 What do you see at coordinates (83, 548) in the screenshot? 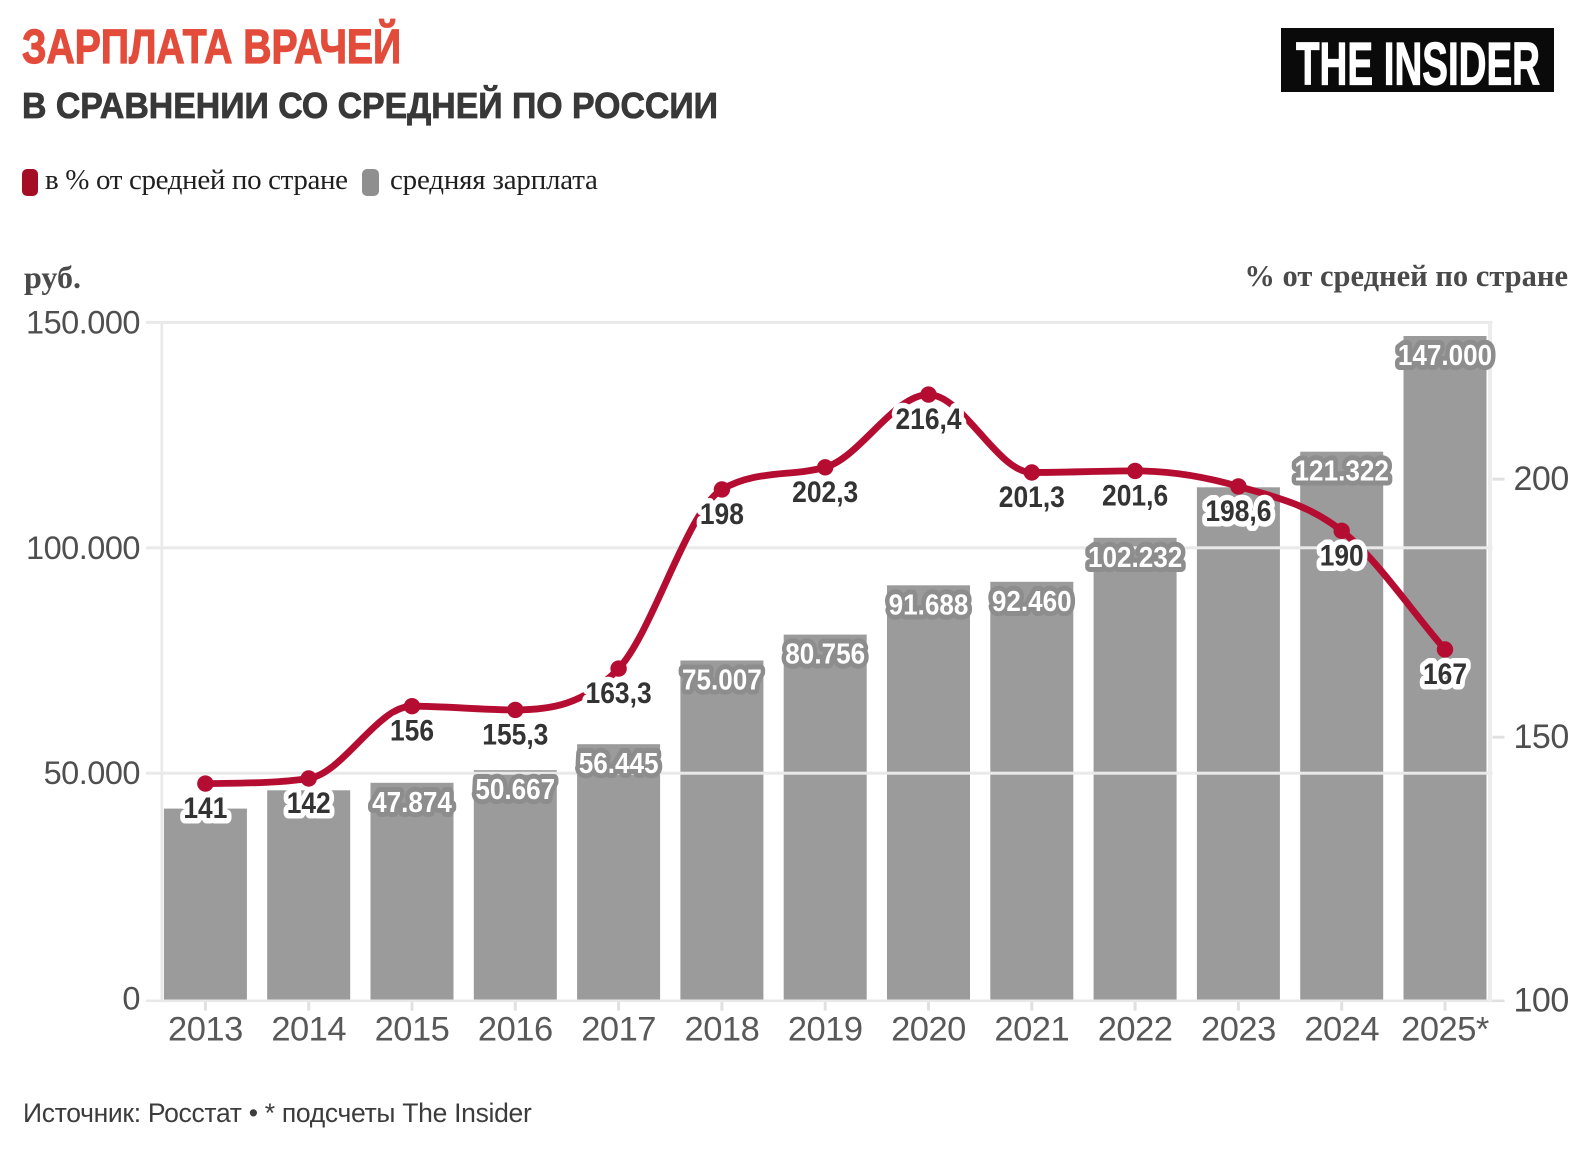
I see `svg-text: 100.000` at bounding box center [83, 548].